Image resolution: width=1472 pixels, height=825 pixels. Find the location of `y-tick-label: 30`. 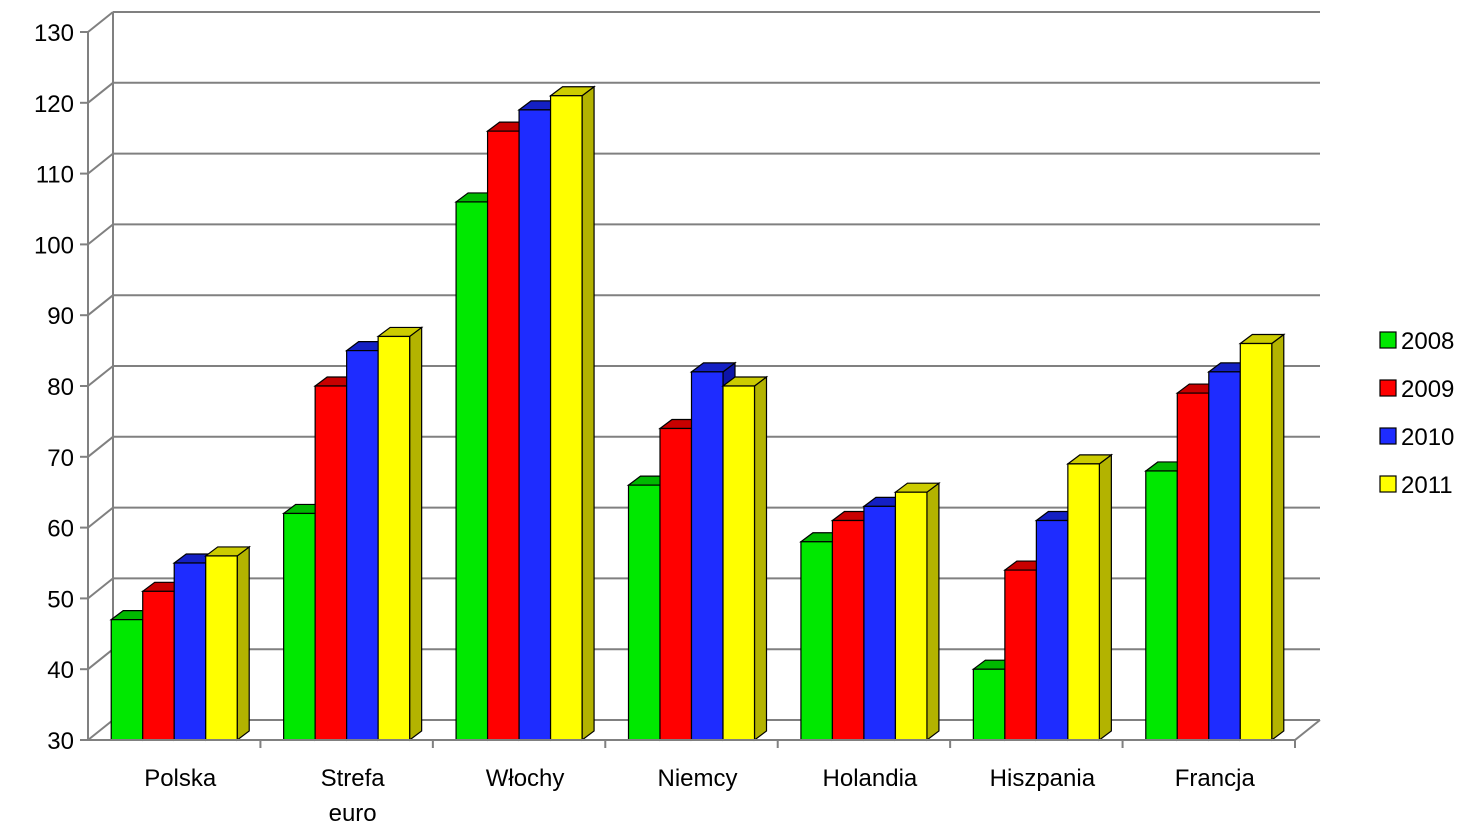

y-tick-label: 30 is located at coordinates (60, 741).